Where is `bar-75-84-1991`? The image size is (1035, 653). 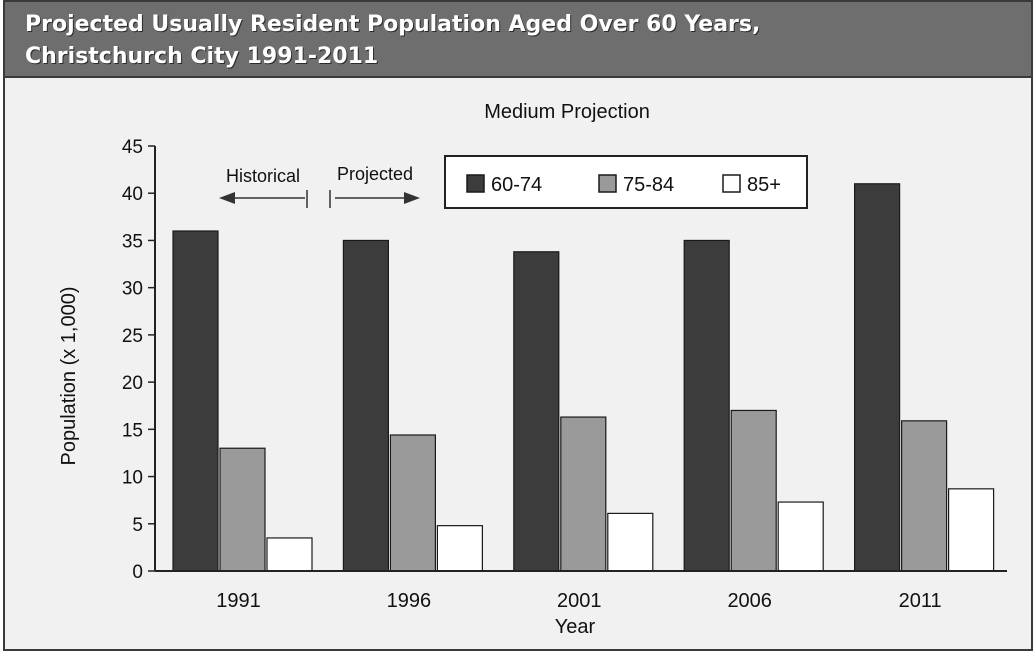 bar-75-84-1991 is located at coordinates (242, 509).